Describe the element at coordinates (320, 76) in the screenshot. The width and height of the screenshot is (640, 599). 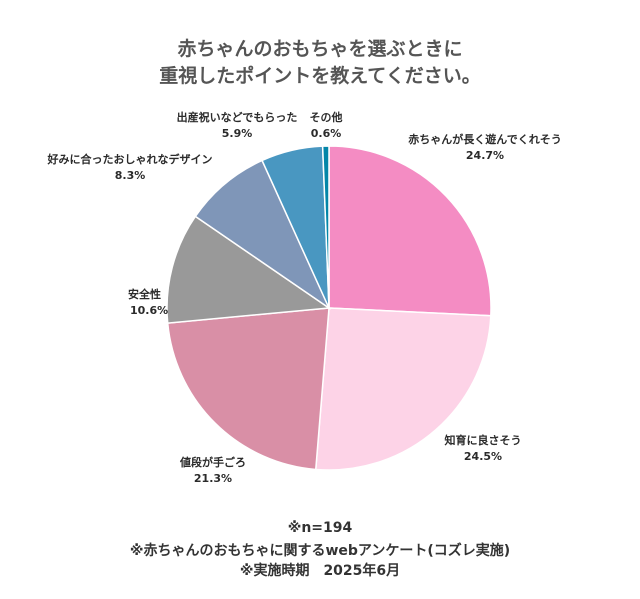
I see `chart-title-line-2: 重視したポイントを教えてください。` at that location.